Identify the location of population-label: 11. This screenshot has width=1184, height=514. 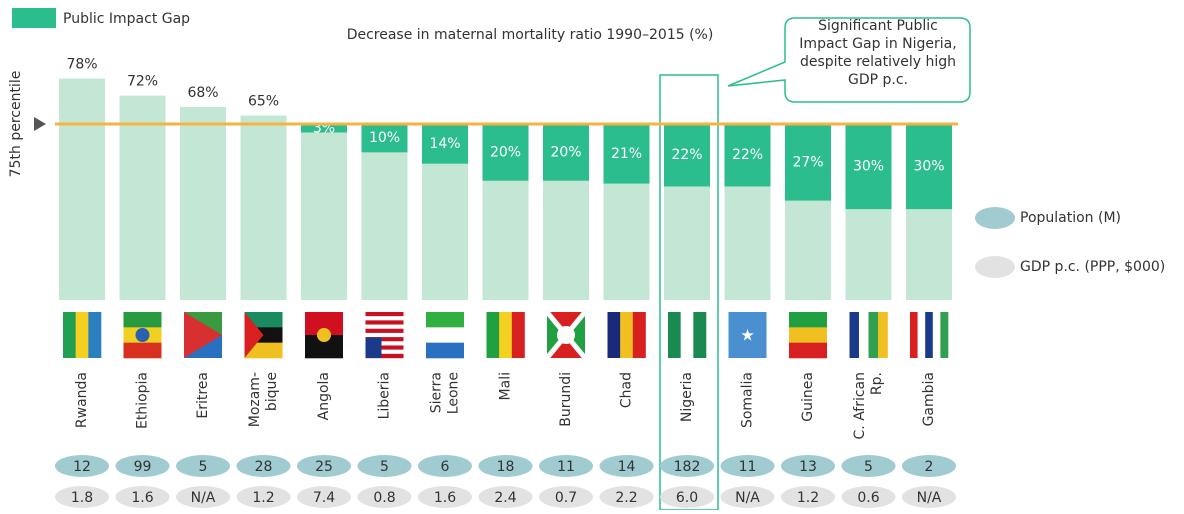
(748, 467).